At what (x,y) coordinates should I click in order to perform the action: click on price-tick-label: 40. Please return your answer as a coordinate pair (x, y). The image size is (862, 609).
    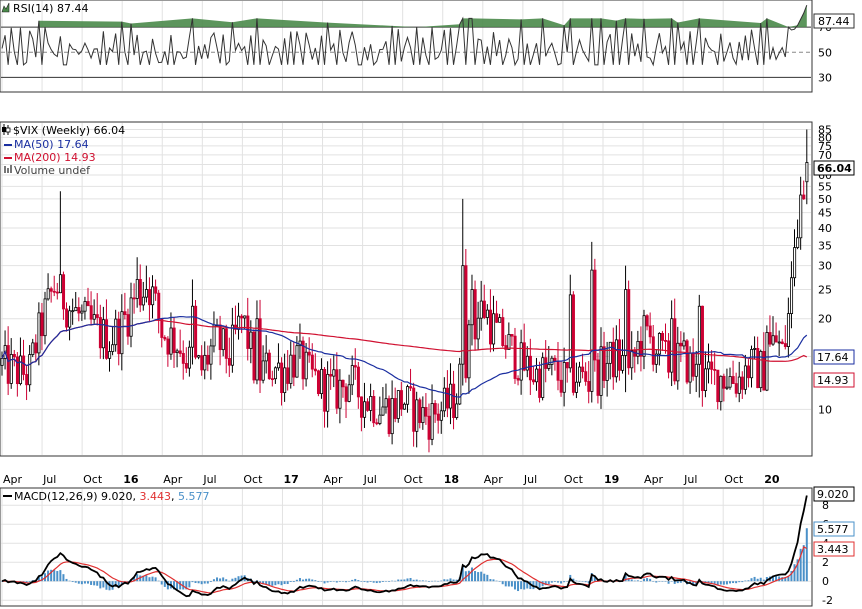
    Looking at the image, I should click on (825, 228).